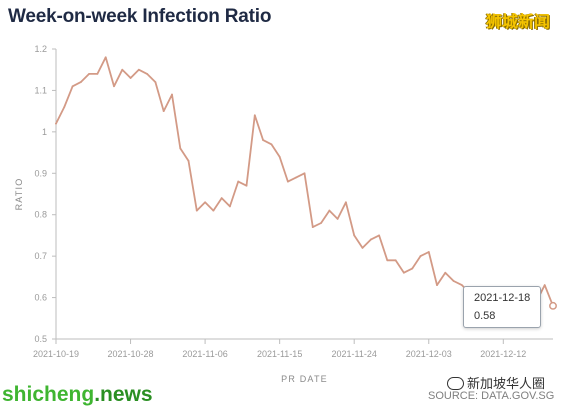 This screenshot has height=409, width=569. What do you see at coordinates (40, 90) in the screenshot?
I see `y-tick-label: 1.1` at bounding box center [40, 90].